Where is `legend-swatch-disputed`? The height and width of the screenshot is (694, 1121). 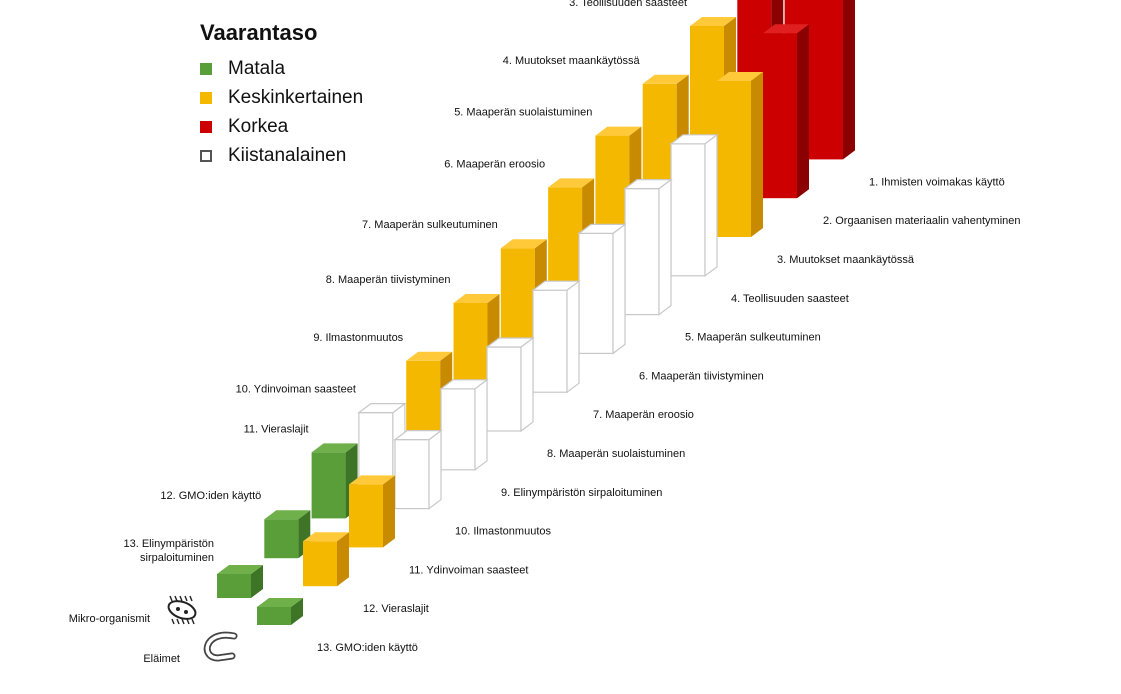
legend-swatch-disputed is located at coordinates (206, 155).